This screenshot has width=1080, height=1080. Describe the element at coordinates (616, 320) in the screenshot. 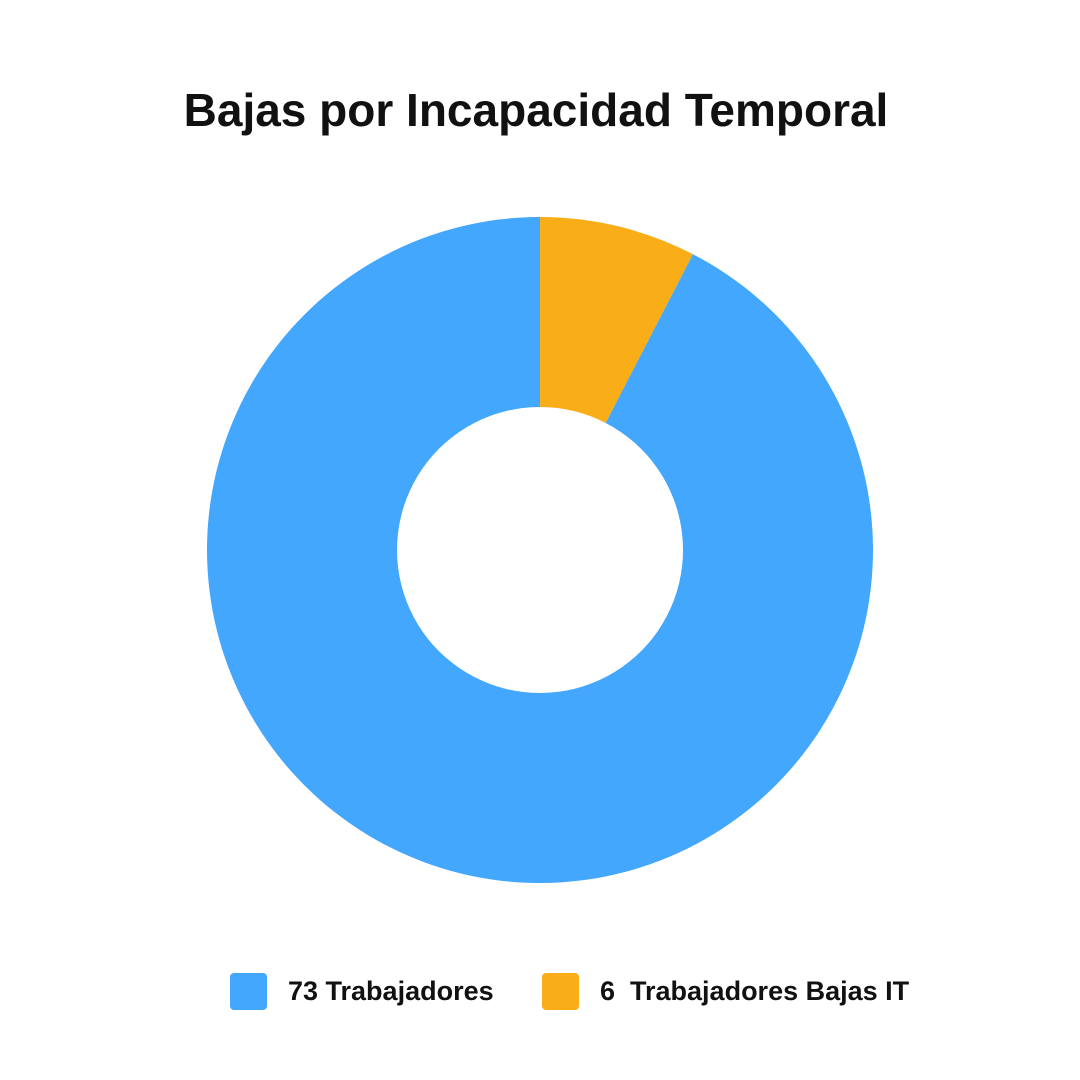

I see `donut-slice` at that location.